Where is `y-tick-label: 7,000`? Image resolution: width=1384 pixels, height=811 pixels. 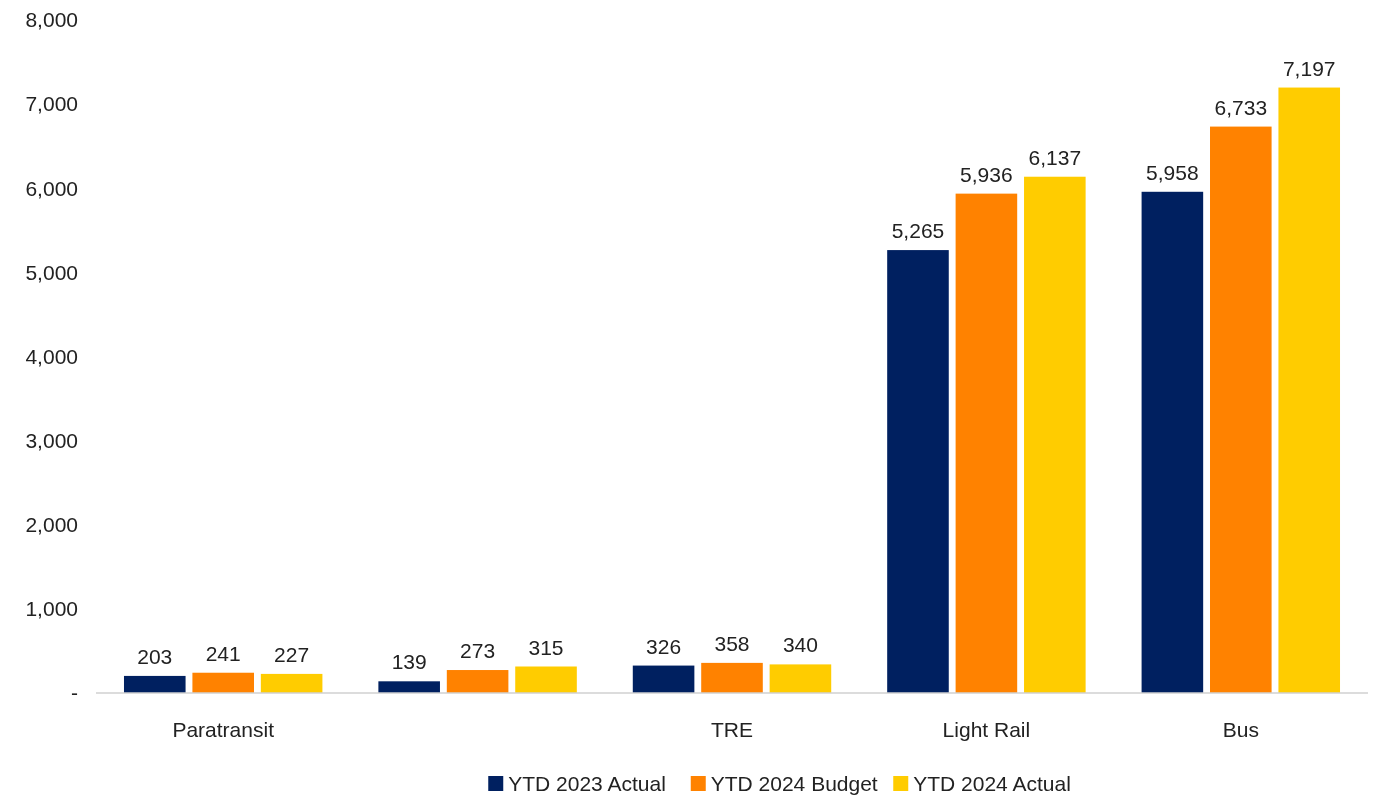
y-tick-label: 7,000 is located at coordinates (51, 104).